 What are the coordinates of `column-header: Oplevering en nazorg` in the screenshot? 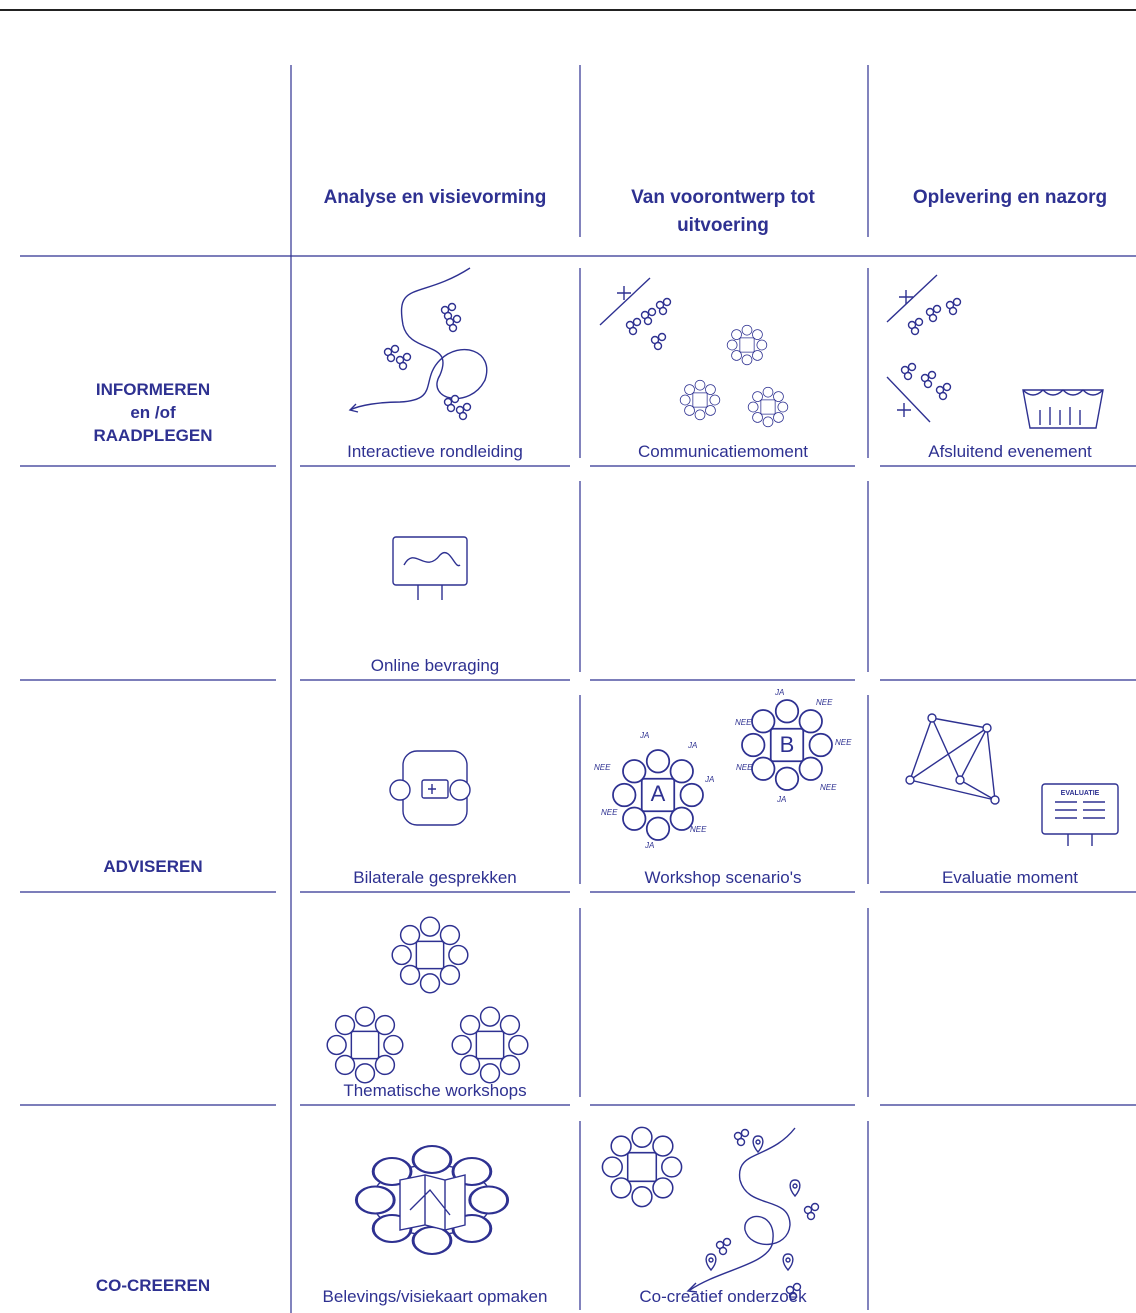 It's located at (1010, 197).